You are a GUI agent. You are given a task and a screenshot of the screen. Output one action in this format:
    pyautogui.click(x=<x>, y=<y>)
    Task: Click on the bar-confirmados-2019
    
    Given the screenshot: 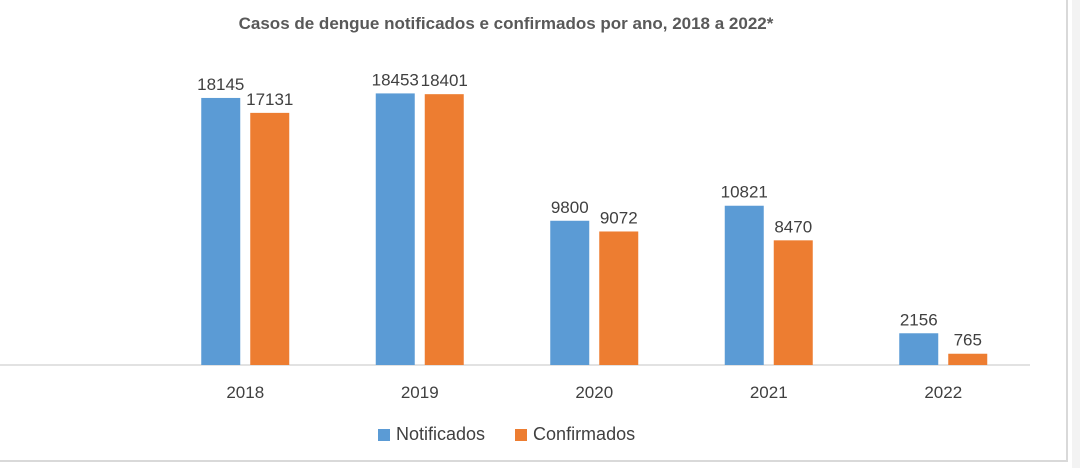 What is the action you would take?
    pyautogui.click(x=444, y=230)
    